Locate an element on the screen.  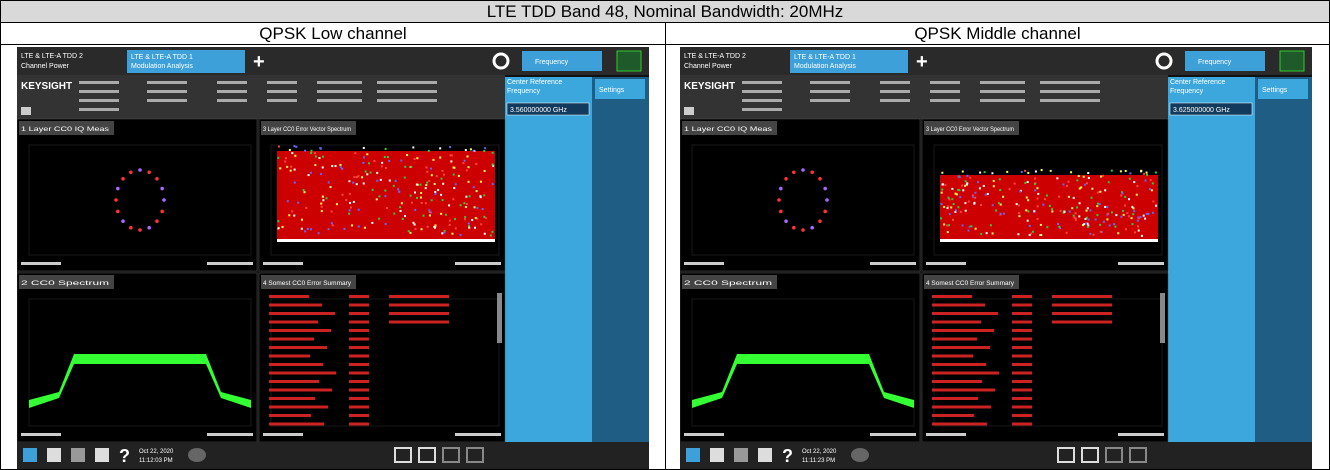
ref-label: Center Reference Frequency is located at coordinates (535, 87).